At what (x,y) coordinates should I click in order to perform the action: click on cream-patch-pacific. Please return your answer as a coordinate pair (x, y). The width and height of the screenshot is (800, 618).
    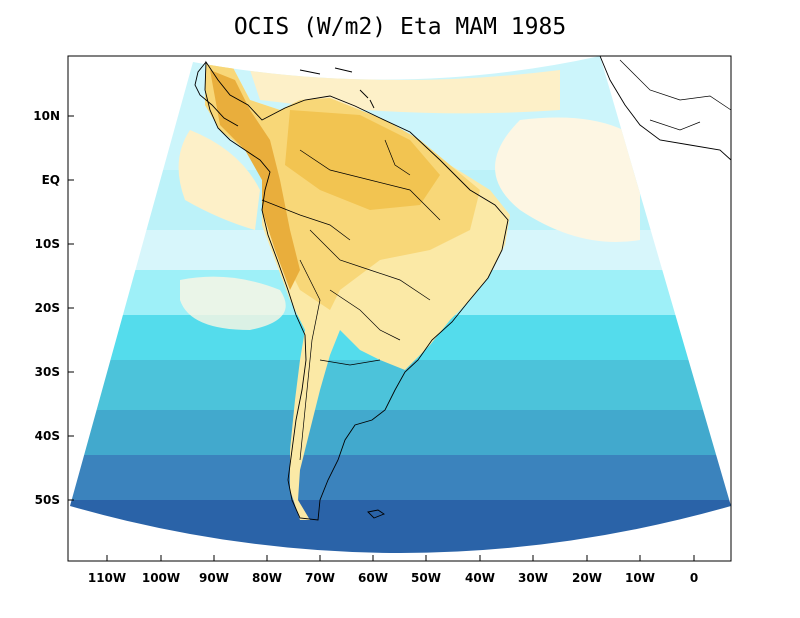
    Looking at the image, I should click on (233, 303).